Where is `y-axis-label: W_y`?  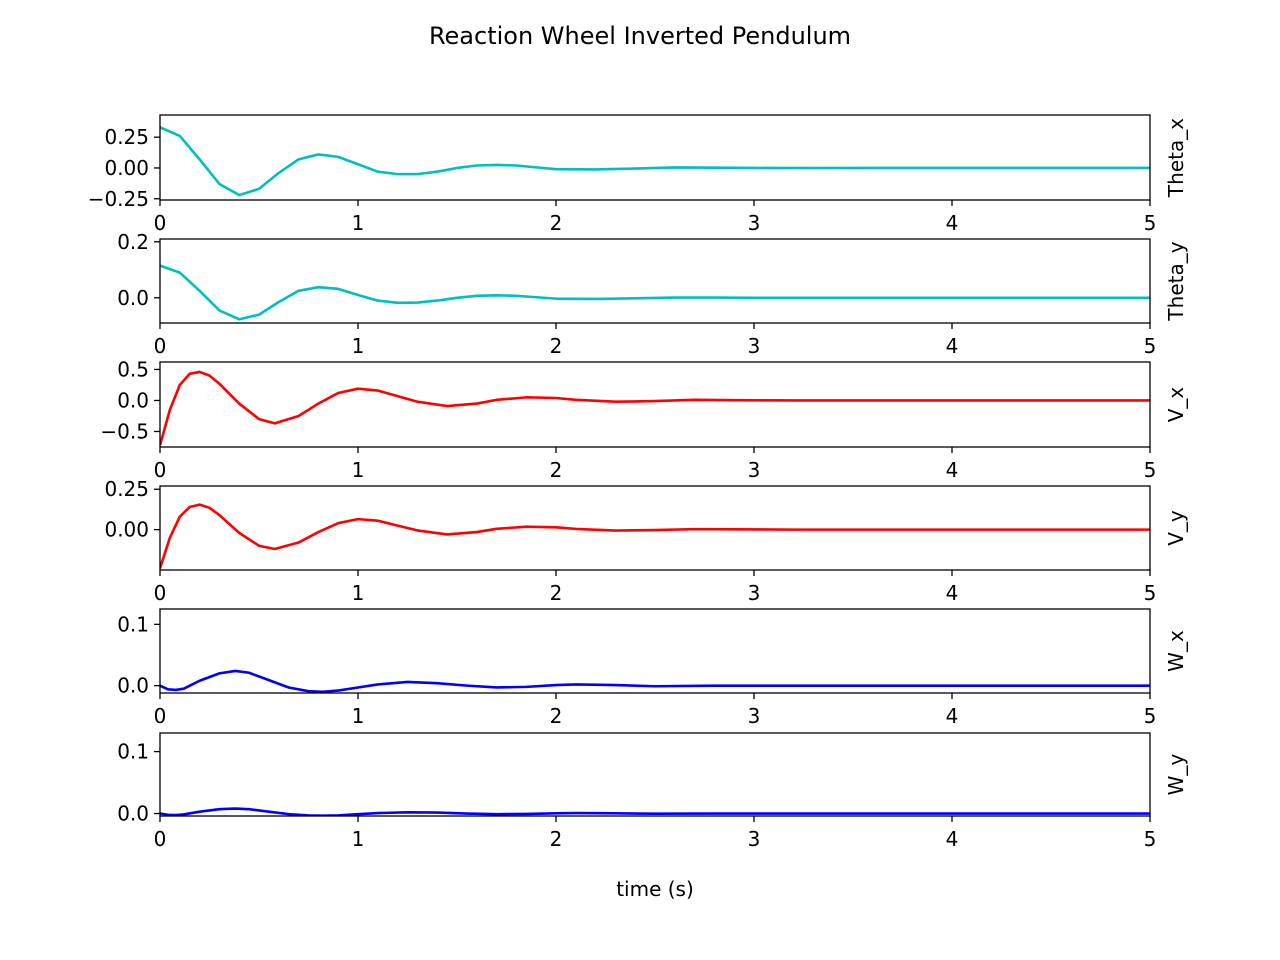
y-axis-label: W_y is located at coordinates (1176, 775).